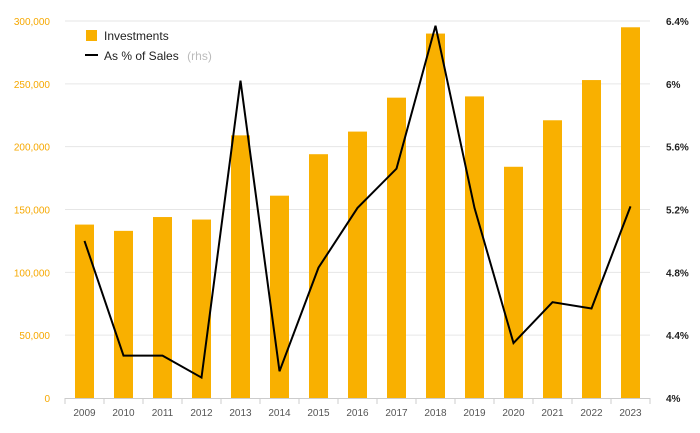 Image resolution: width=700 pixels, height=433 pixels. What do you see at coordinates (513, 413) in the screenshot?
I see `x-tick-label: 2020` at bounding box center [513, 413].